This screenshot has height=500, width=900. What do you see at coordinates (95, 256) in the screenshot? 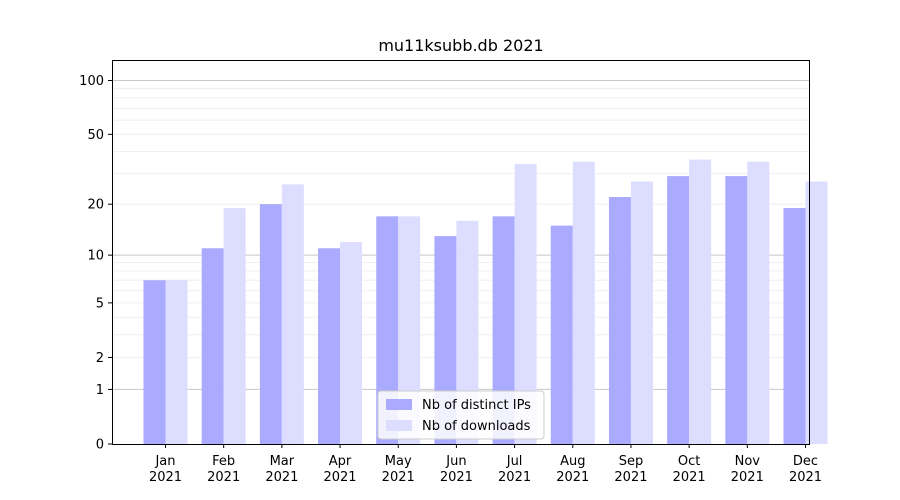
I see `y-tick-label: 10` at bounding box center [95, 256].